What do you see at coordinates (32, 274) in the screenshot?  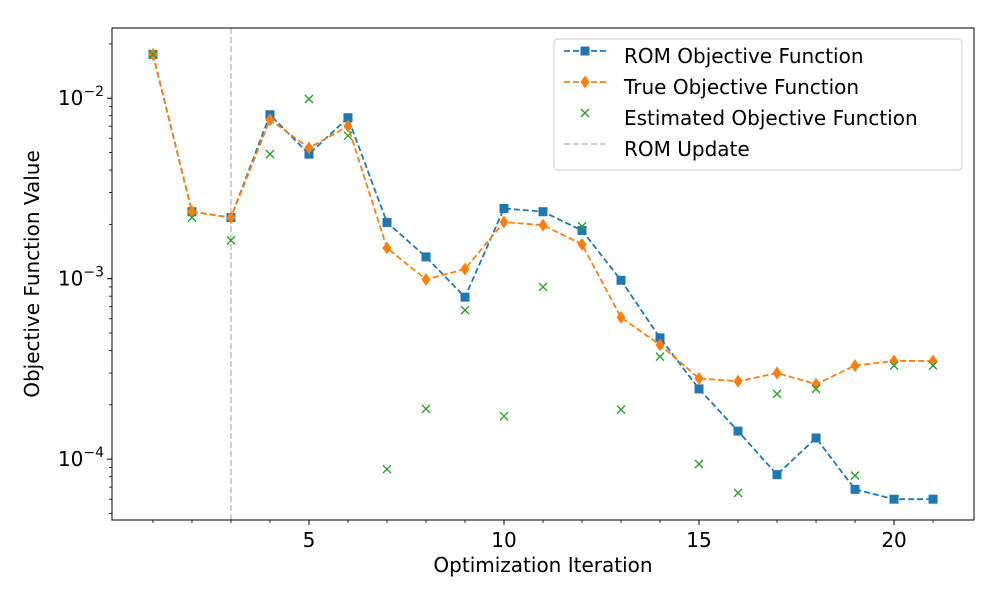 I see `y-axis-label: Objective Function Value` at bounding box center [32, 274].